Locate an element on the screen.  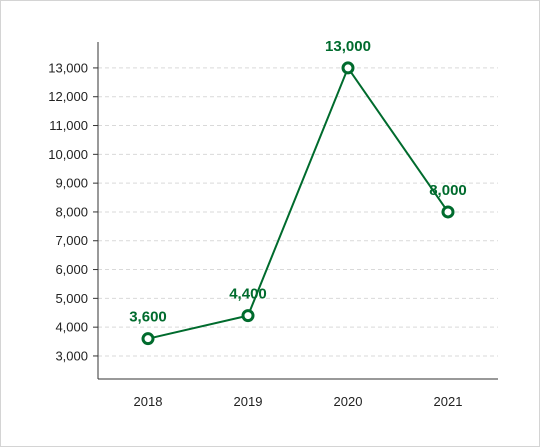
data-label: 8,000 is located at coordinates (448, 190).